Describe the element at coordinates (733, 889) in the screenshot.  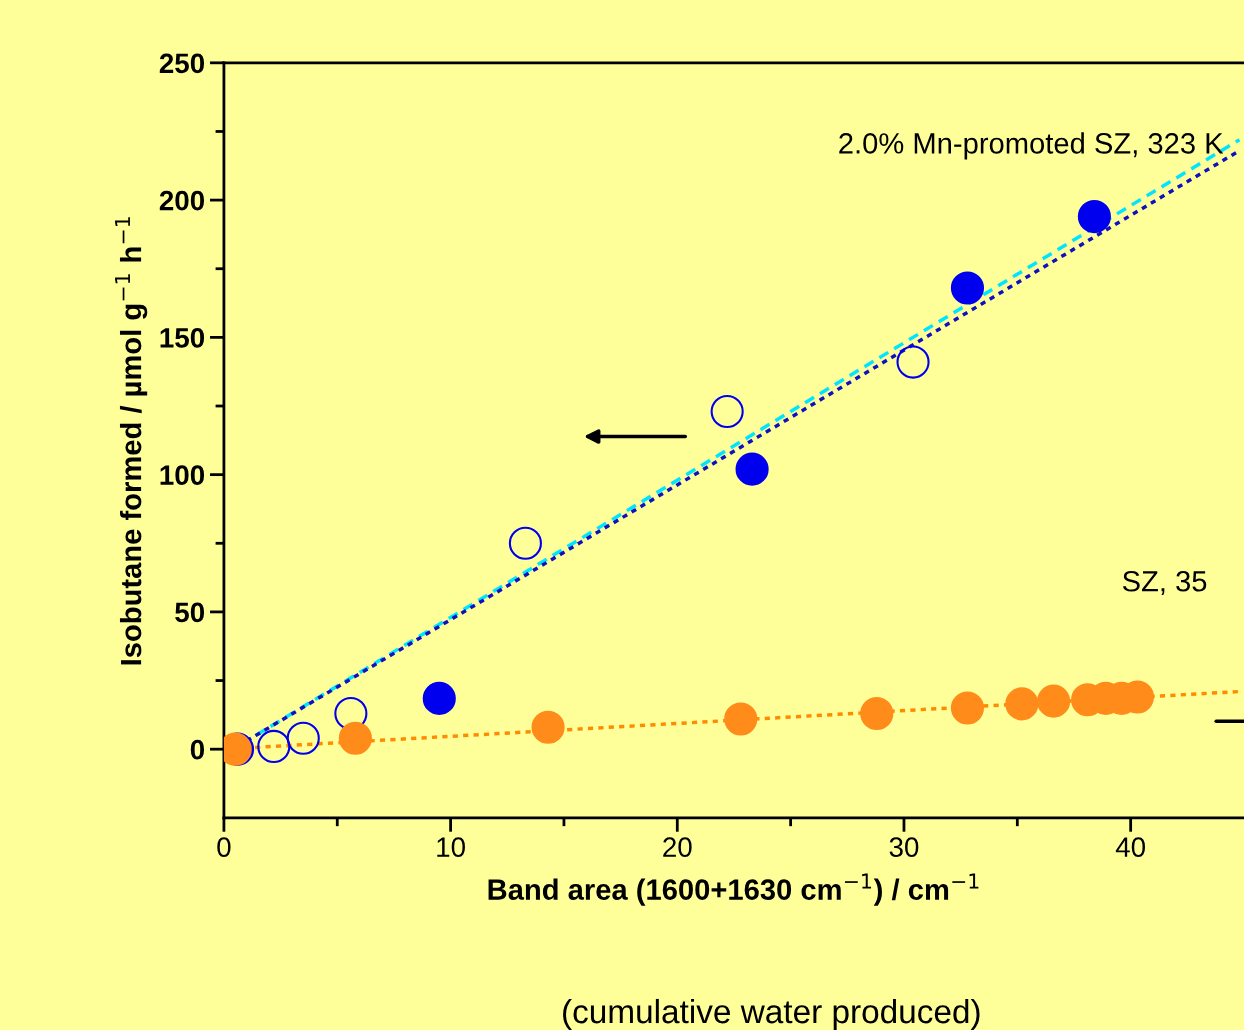
I see `x-axis-title: Band area (1600+1630 cm$^{−1}$) / cm$^{−1}$` at that location.